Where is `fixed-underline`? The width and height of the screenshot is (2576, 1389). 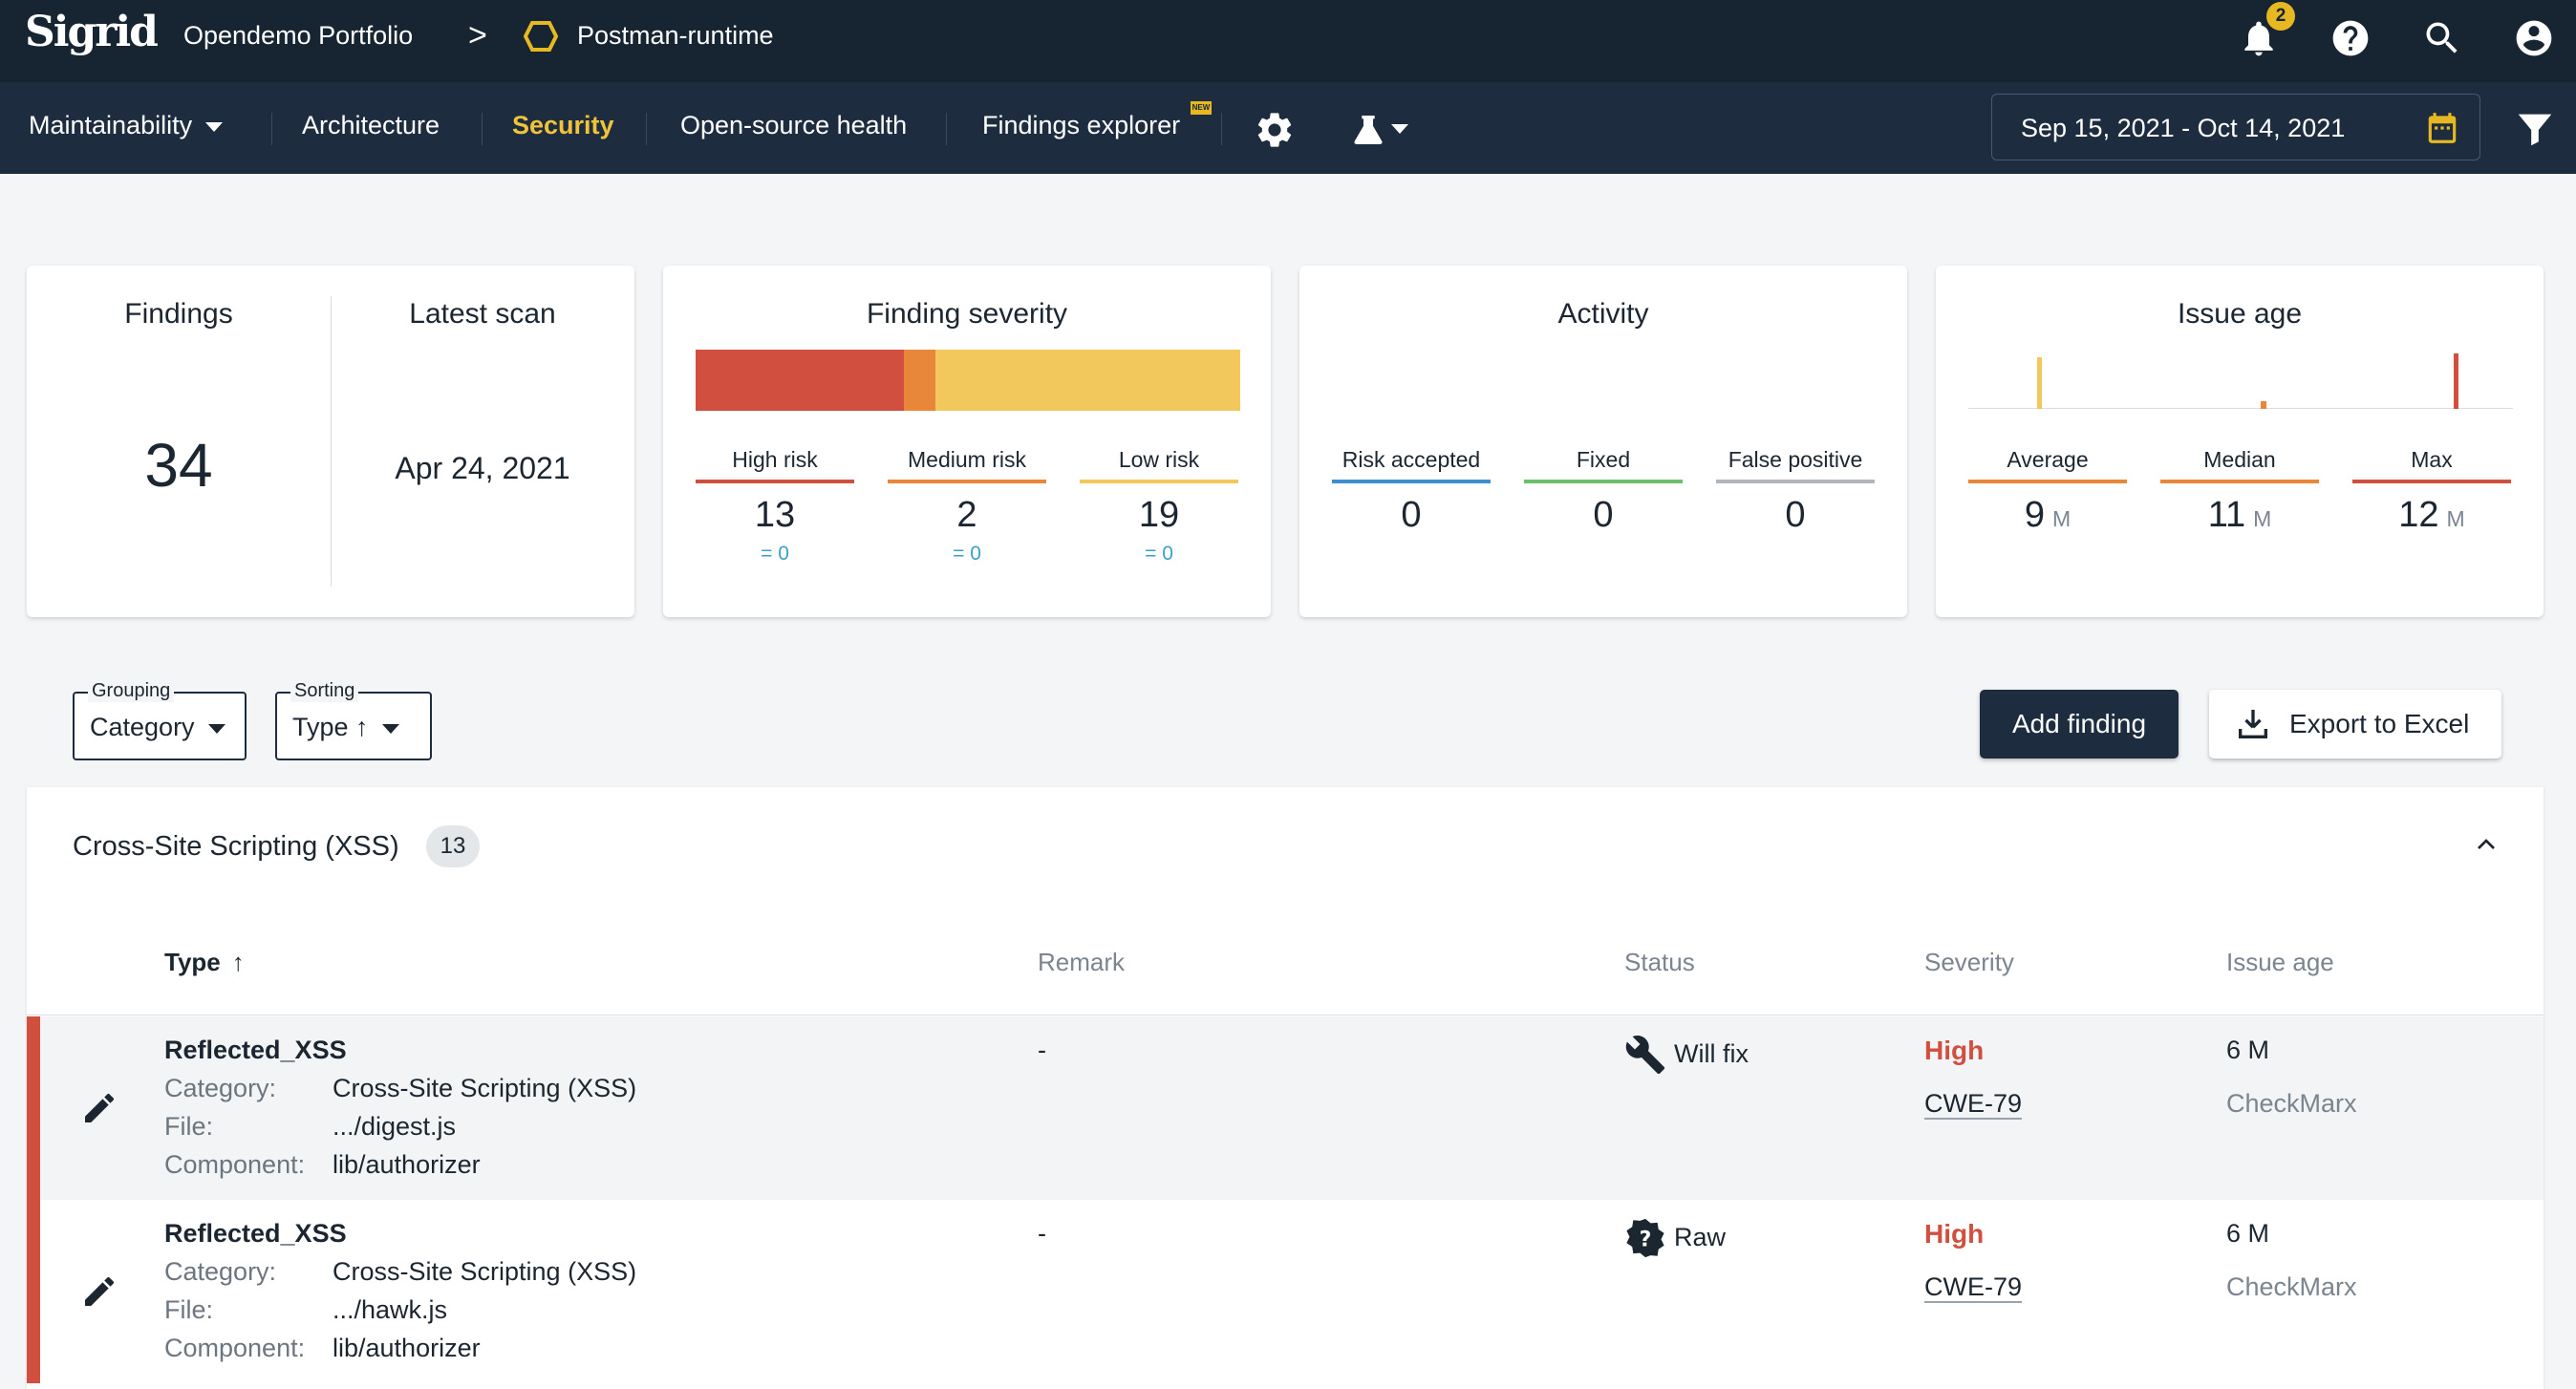
fixed-underline is located at coordinates (1603, 481).